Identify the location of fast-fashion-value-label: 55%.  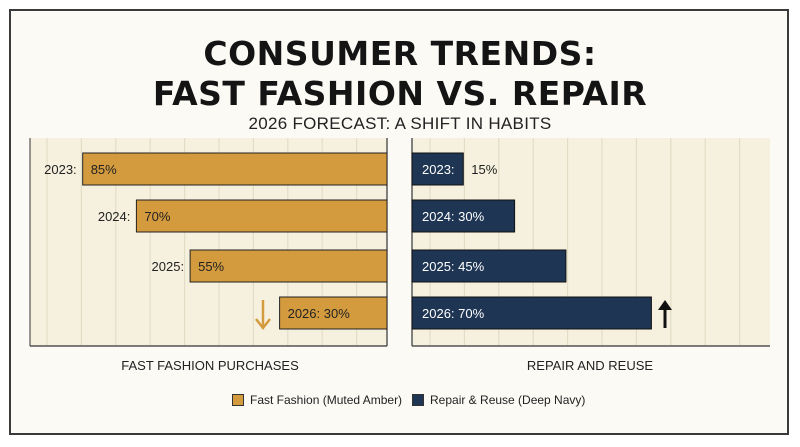
(211, 266).